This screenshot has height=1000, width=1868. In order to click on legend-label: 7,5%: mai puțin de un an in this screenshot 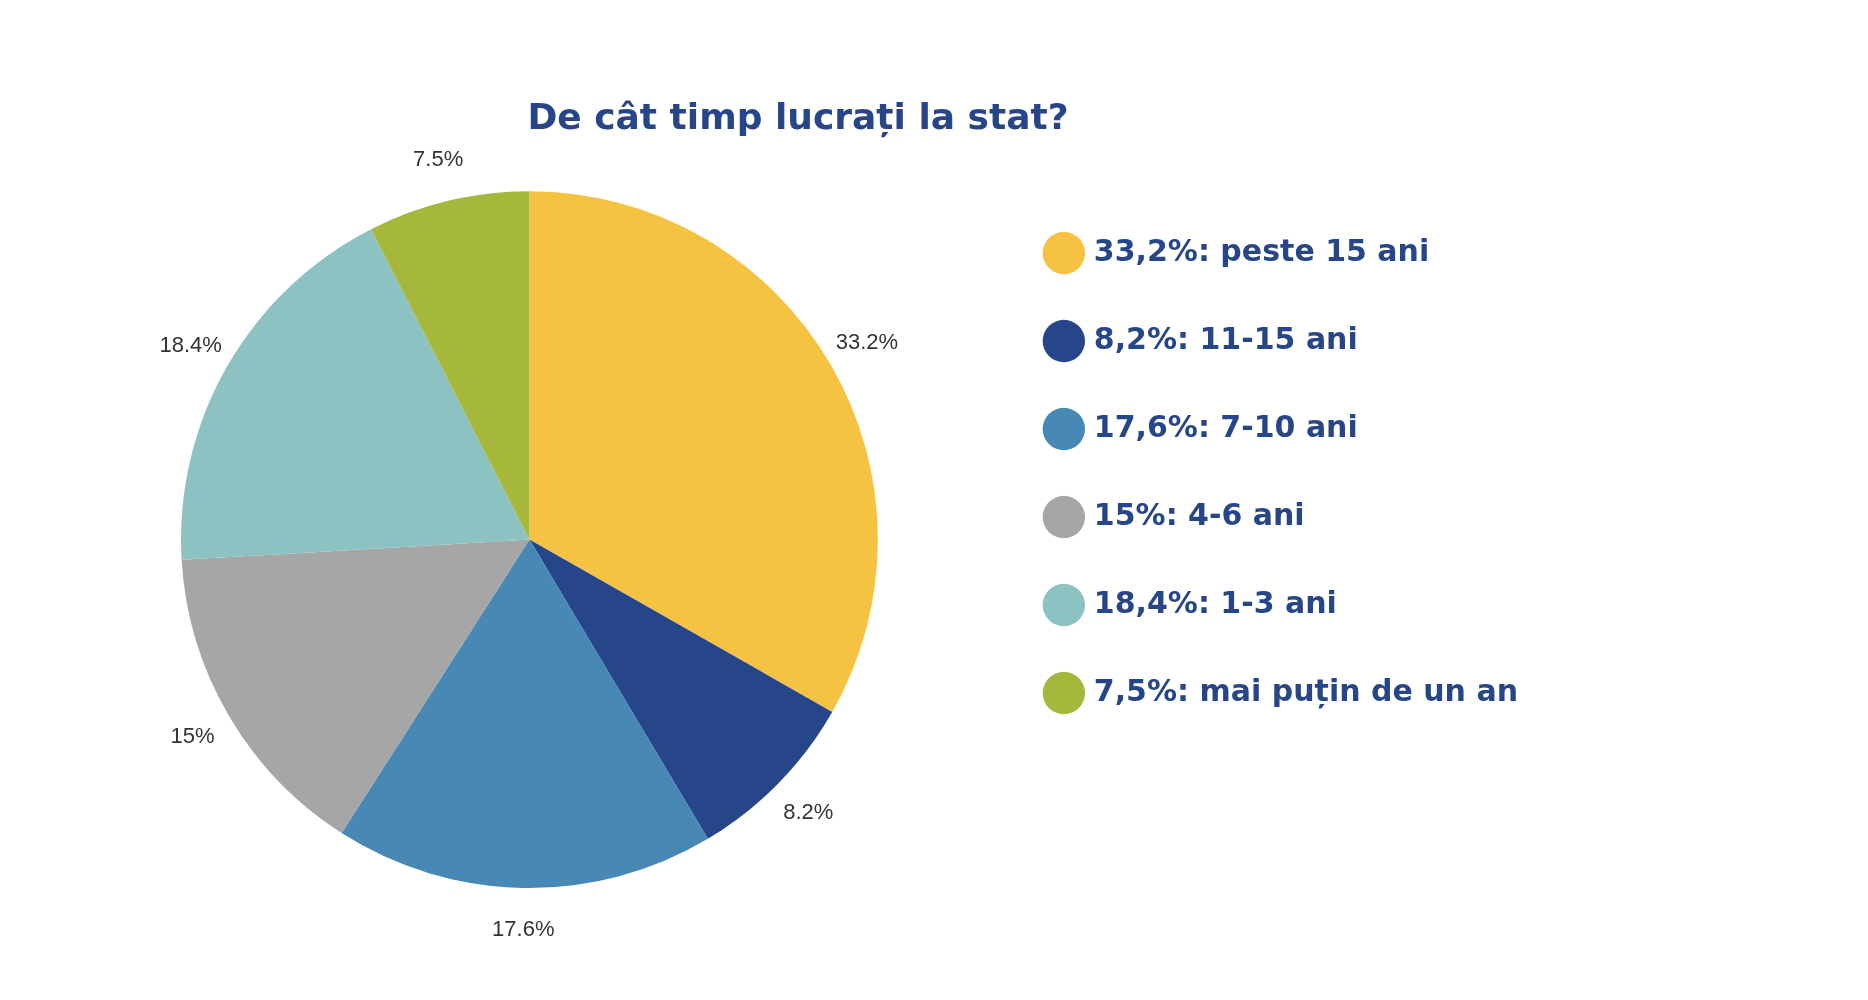, I will do `click(1306, 690)`.